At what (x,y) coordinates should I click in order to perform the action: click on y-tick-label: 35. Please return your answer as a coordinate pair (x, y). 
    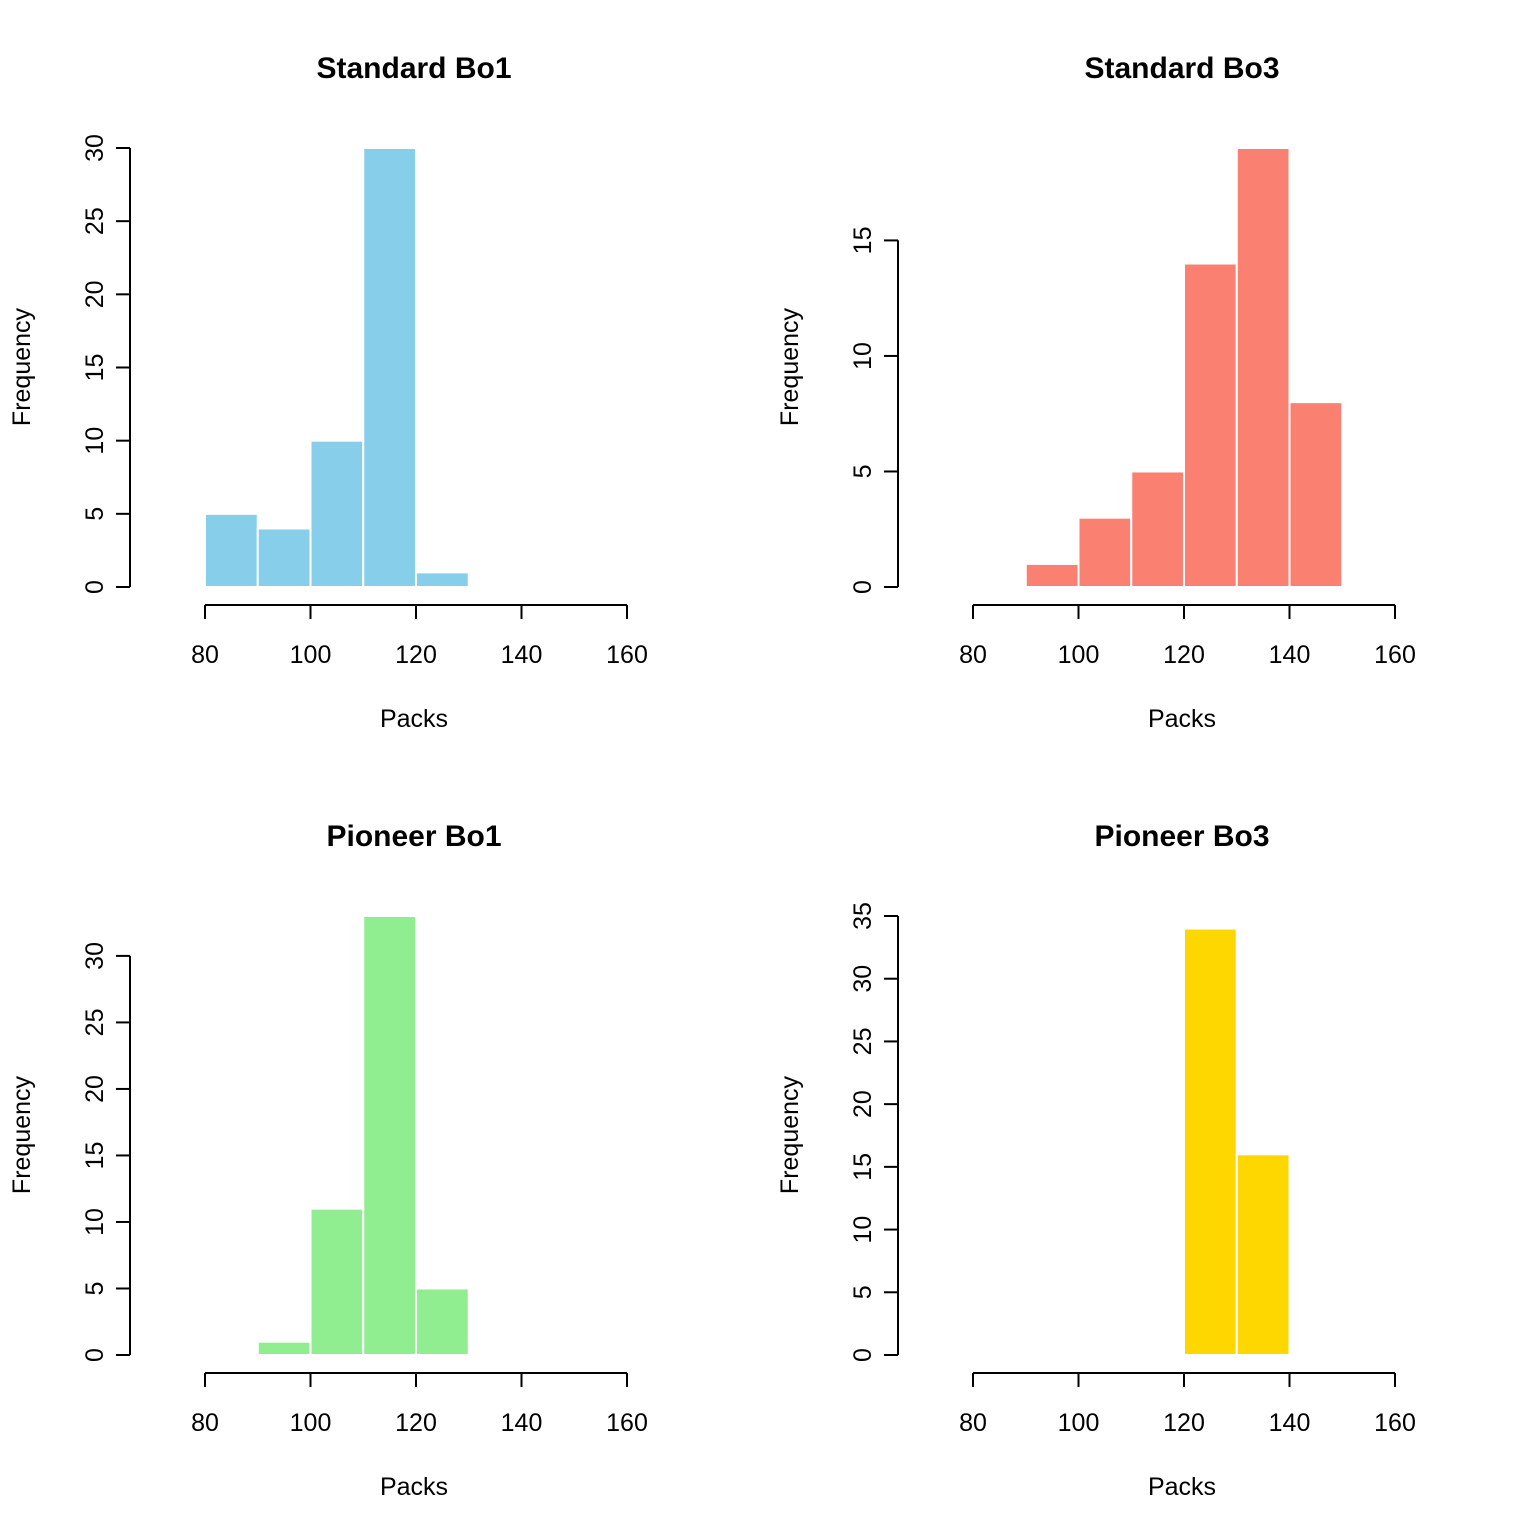
    Looking at the image, I should click on (863, 916).